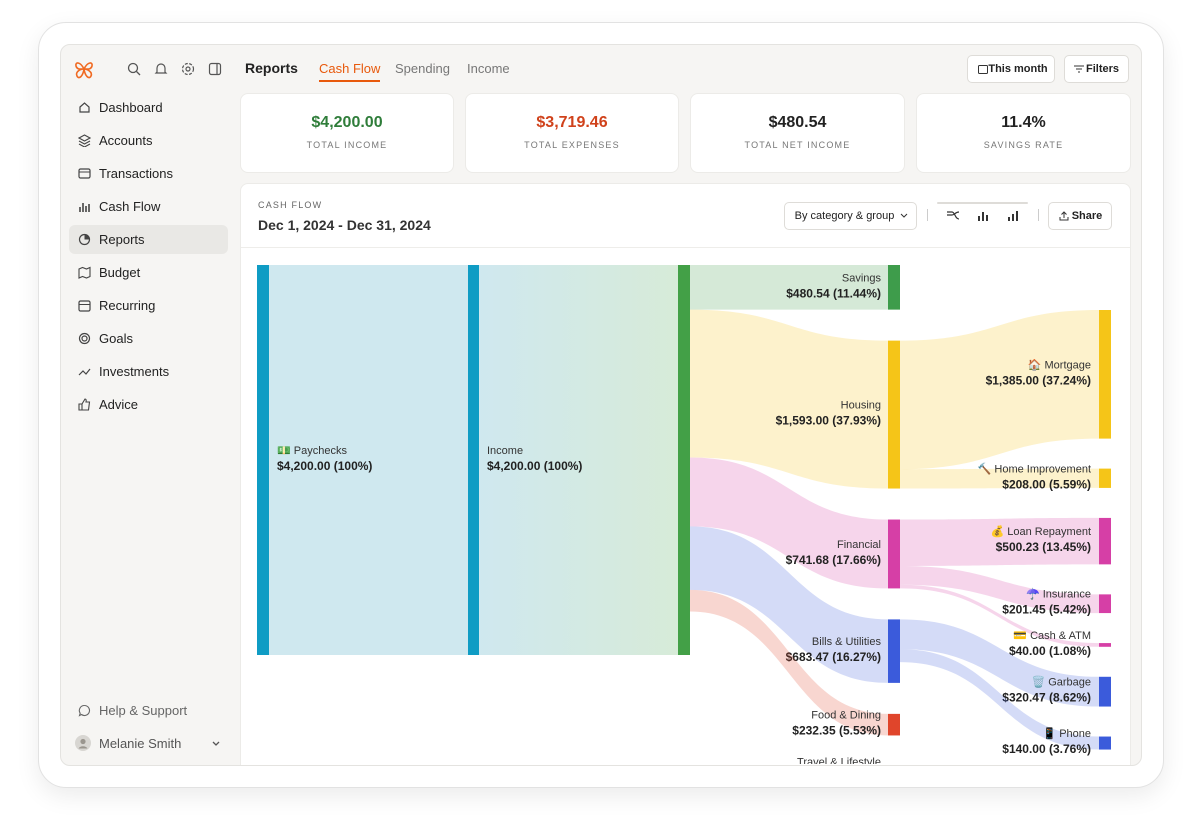 The height and width of the screenshot is (822, 1200). What do you see at coordinates (122, 239) in the screenshot?
I see `nav-label: Reports` at bounding box center [122, 239].